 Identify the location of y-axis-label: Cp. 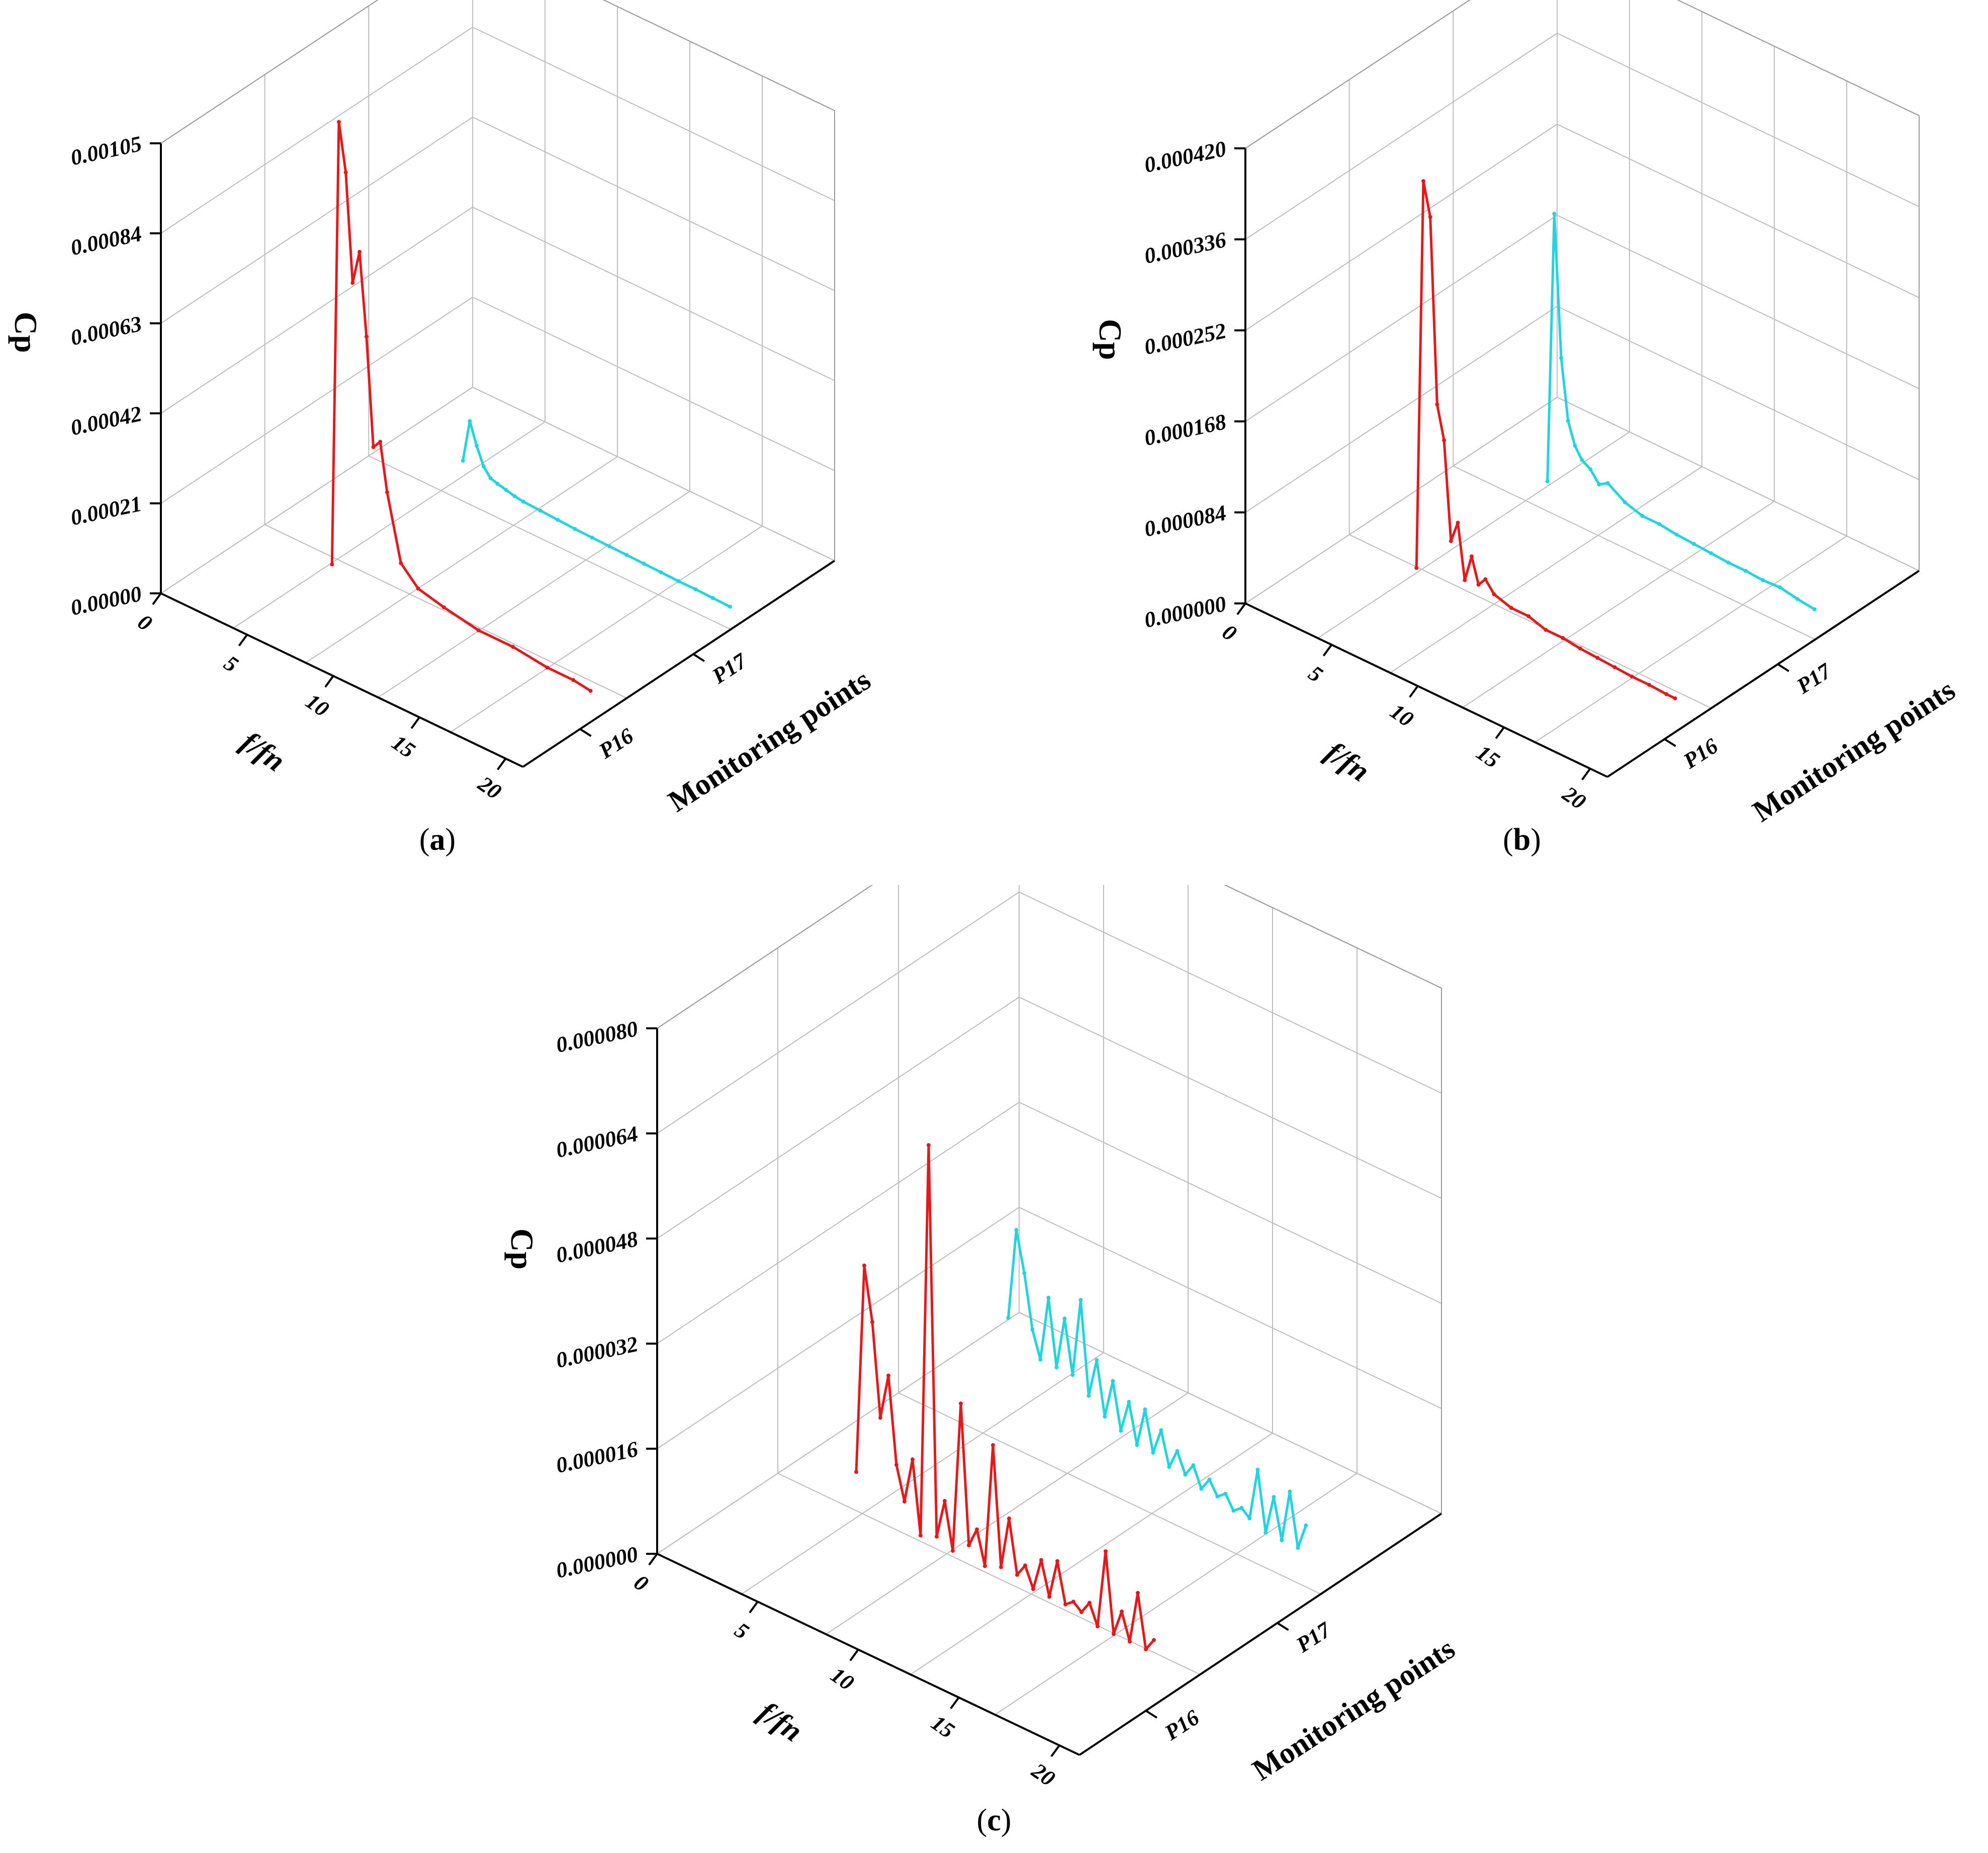
(26, 332).